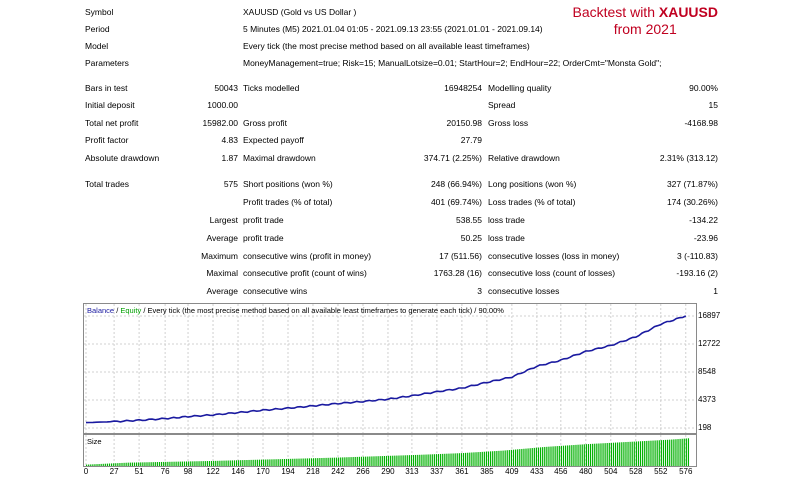 This screenshot has width=800, height=480. Describe the element at coordinates (645, 29) in the screenshot. I see `overlay-line2: from 2021` at that location.